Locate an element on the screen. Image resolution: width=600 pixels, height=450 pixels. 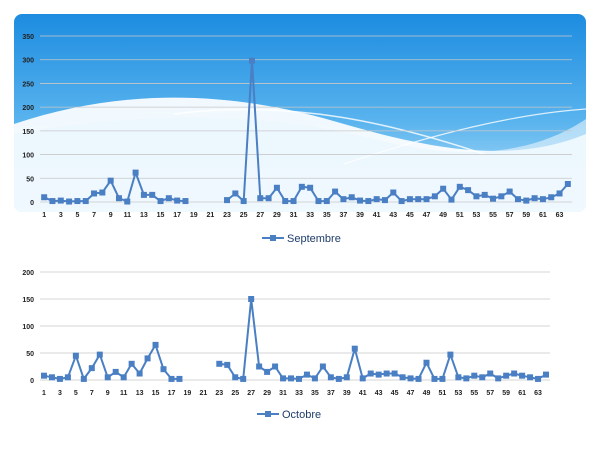
x-tick-label: 59 is located at coordinates (526, 215).